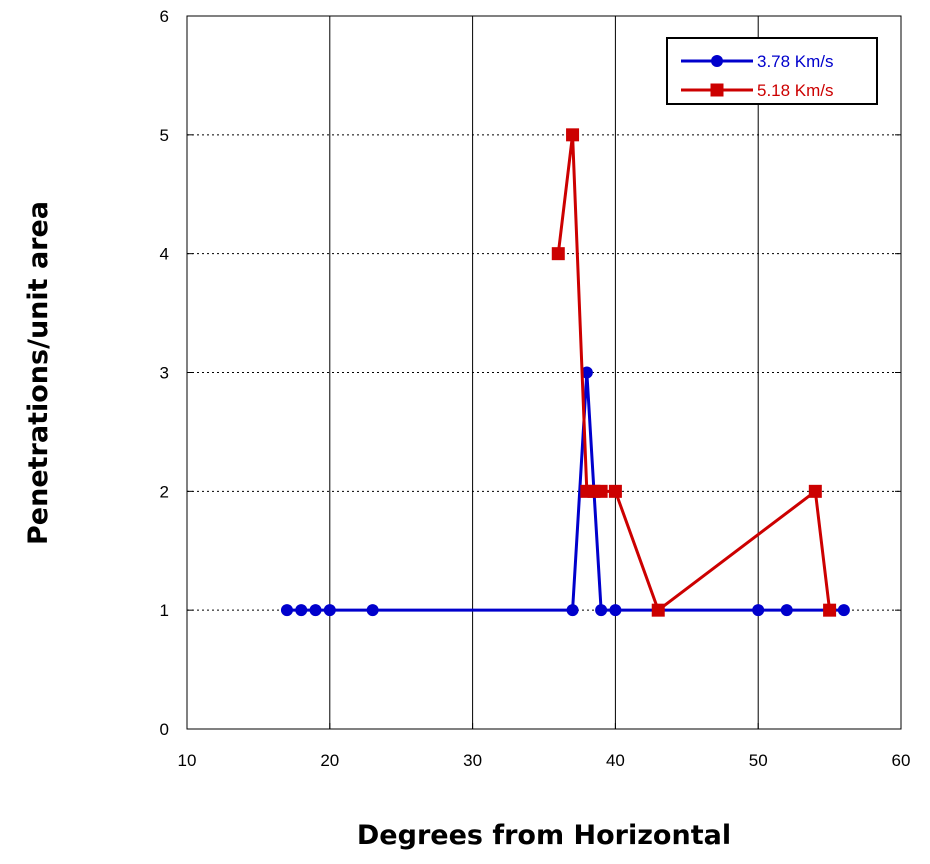 This screenshot has height=864, width=930. What do you see at coordinates (472, 760) in the screenshot?
I see `x-tick-label: 30` at bounding box center [472, 760].